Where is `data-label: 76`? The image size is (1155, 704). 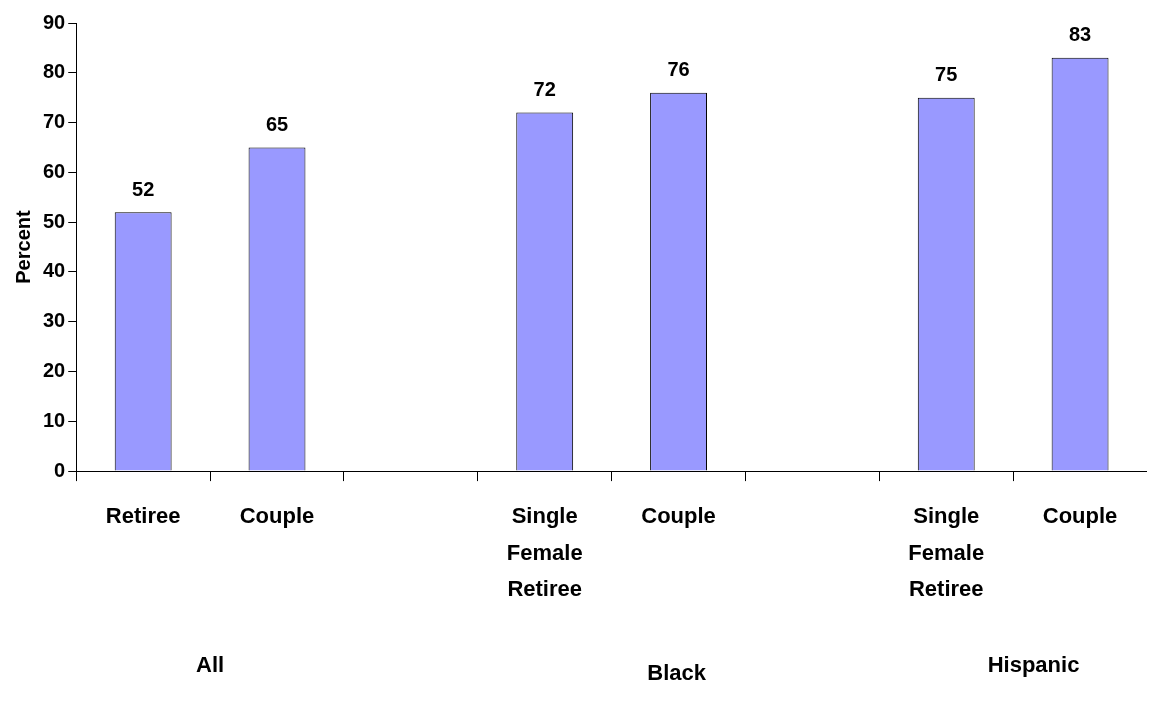 data-label: 76 is located at coordinates (678, 69).